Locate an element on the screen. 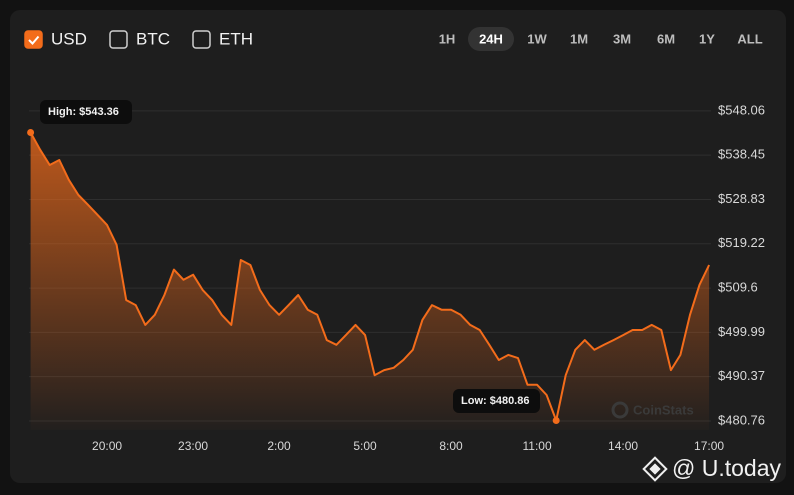 The image size is (794, 495). currency-label: BTC is located at coordinates (153, 38).